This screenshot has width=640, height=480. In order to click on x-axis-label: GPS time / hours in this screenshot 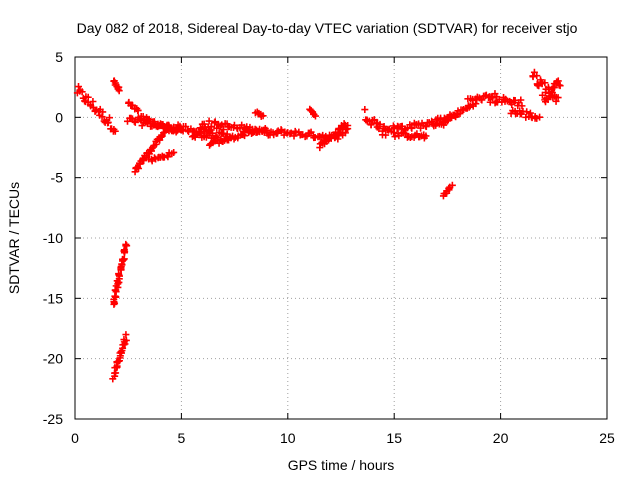, I will do `click(341, 465)`.